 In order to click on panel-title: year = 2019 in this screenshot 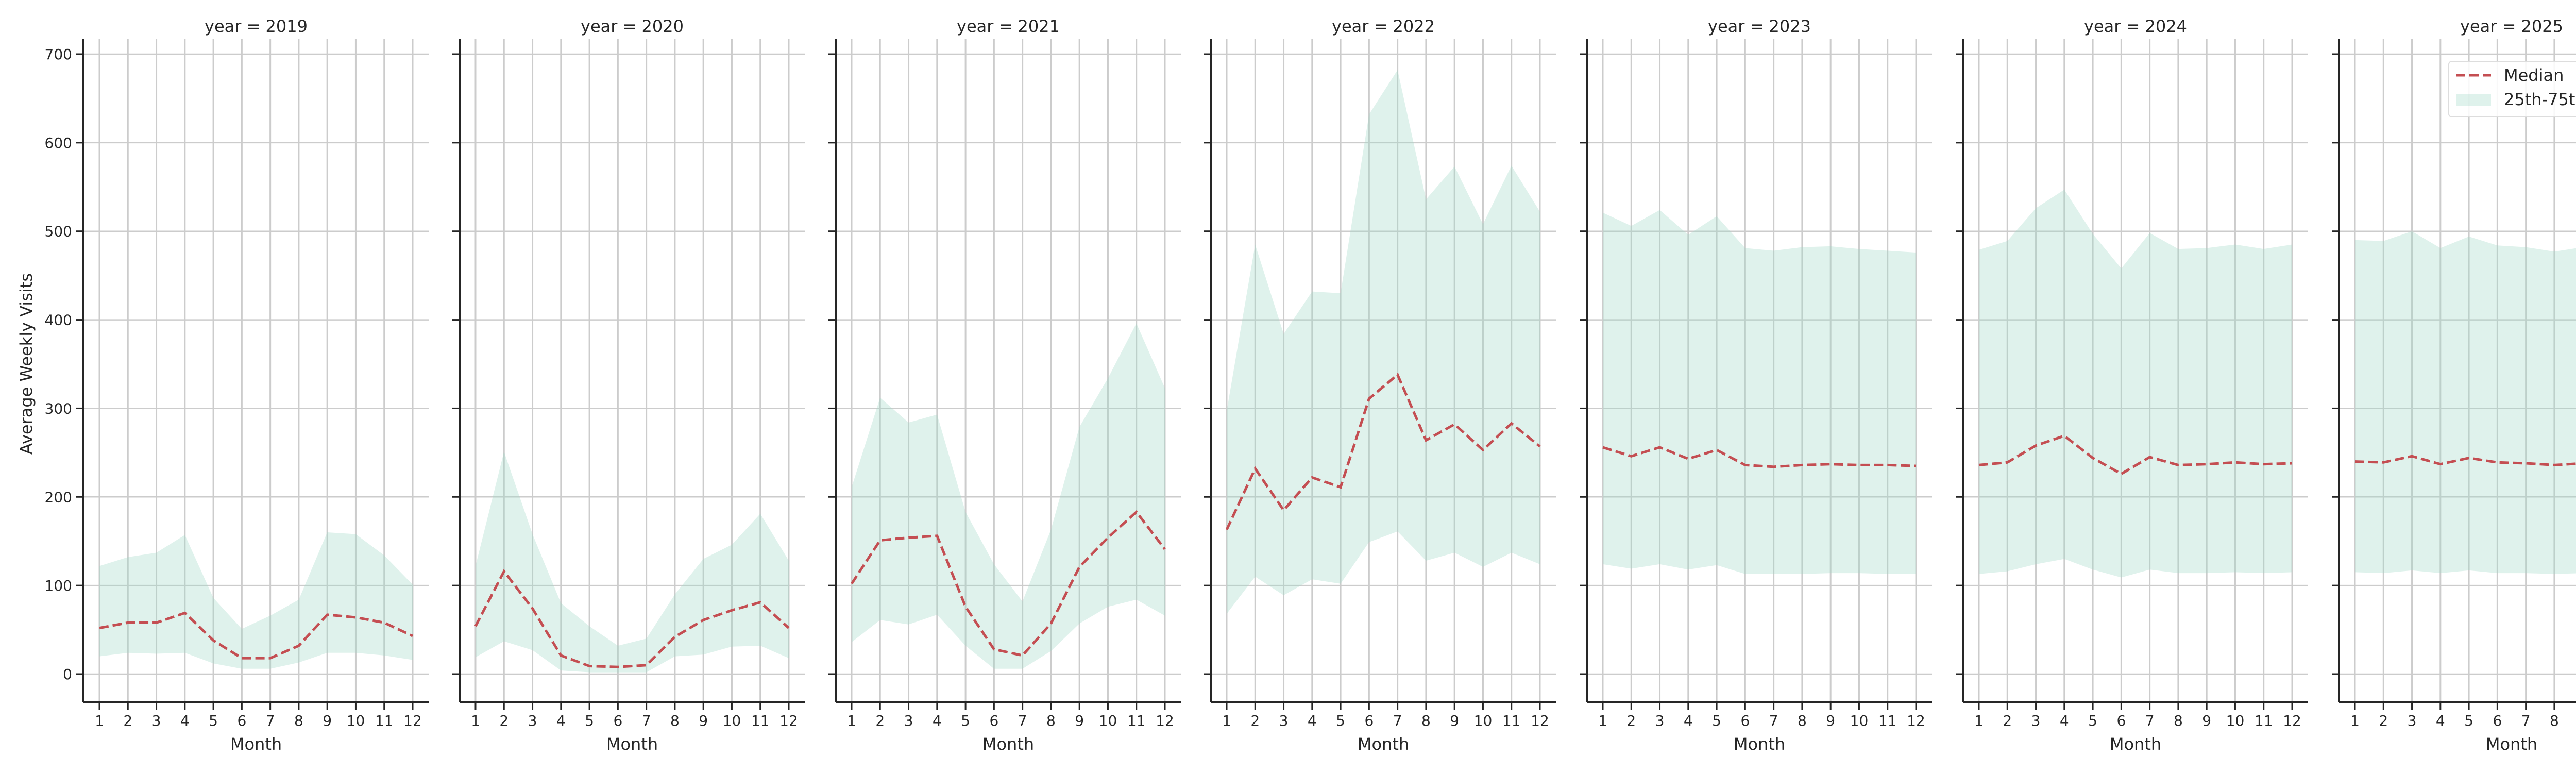, I will do `click(256, 26)`.